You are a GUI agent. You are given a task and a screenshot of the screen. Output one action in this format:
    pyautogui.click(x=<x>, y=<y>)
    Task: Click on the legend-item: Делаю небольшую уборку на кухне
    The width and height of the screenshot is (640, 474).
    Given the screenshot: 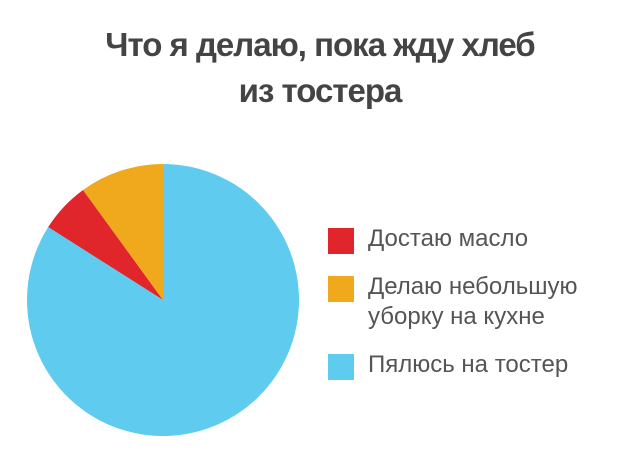 What is the action you would take?
    pyautogui.click(x=468, y=302)
    